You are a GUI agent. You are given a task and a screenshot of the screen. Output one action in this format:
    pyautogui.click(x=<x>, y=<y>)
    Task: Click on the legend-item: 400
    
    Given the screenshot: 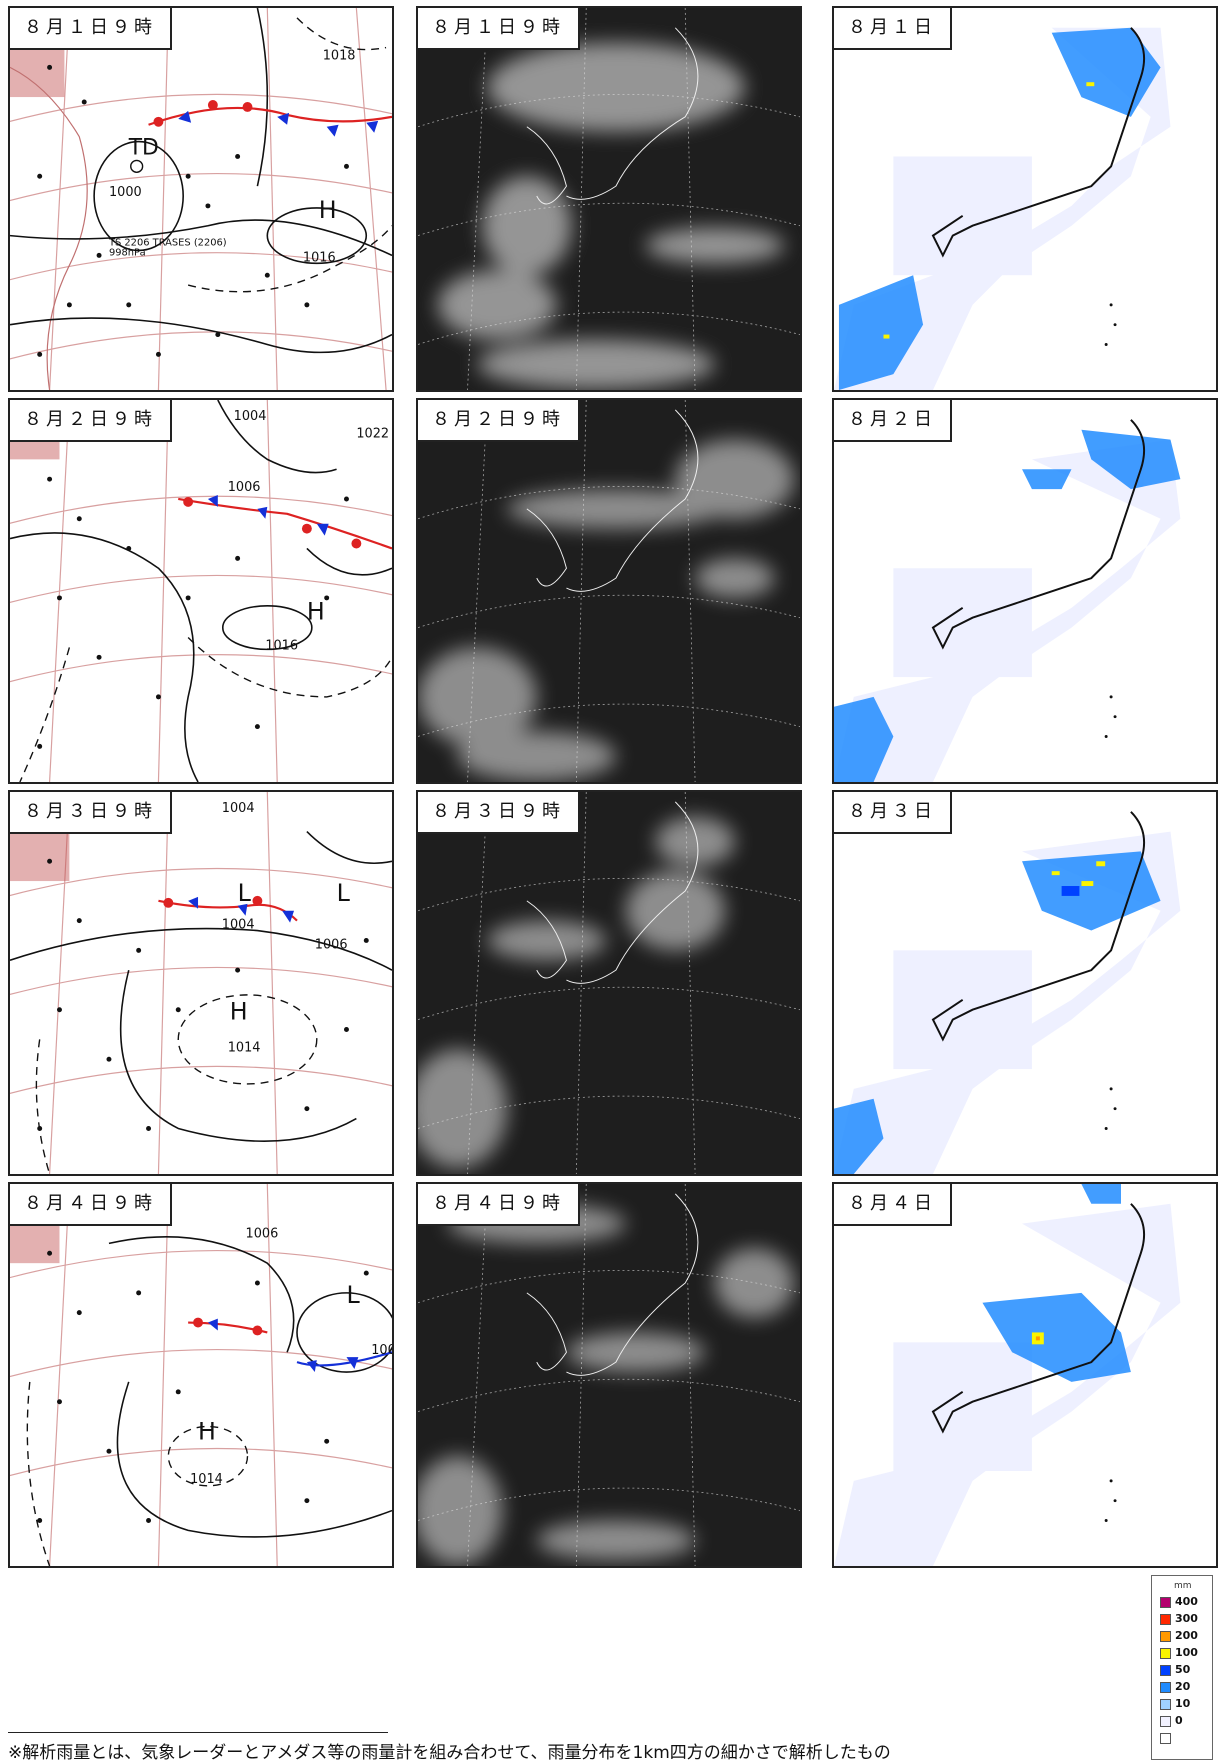 What is the action you would take?
    pyautogui.click(x=1187, y=1602)
    